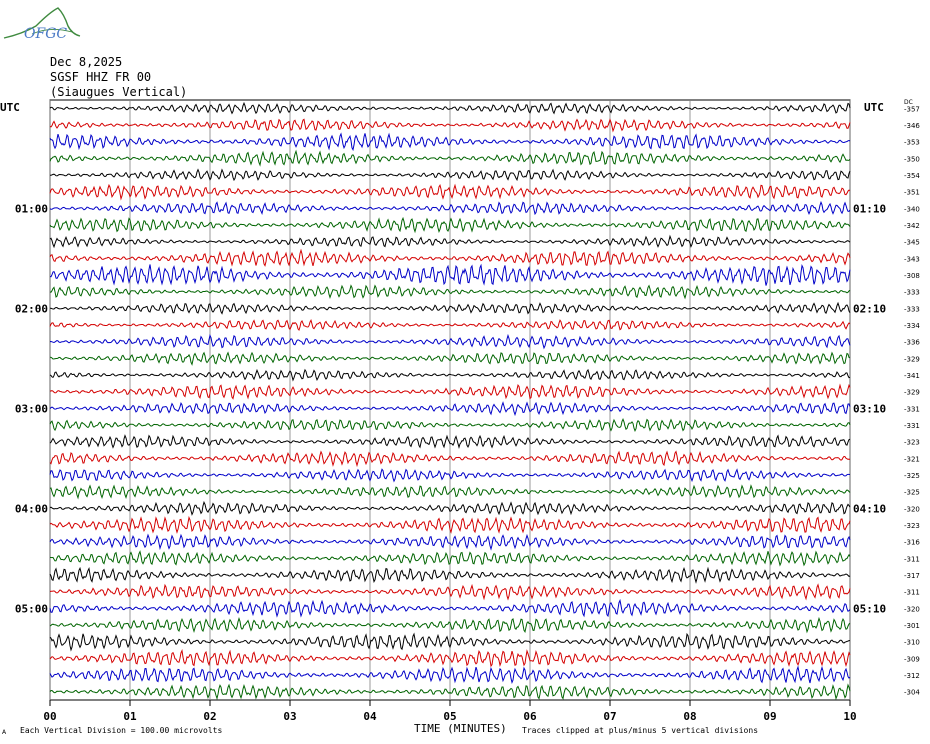 This screenshot has height=744, width=930. Describe the element at coordinates (912, 693) in the screenshot. I see `dc-offset-label: -304` at that location.